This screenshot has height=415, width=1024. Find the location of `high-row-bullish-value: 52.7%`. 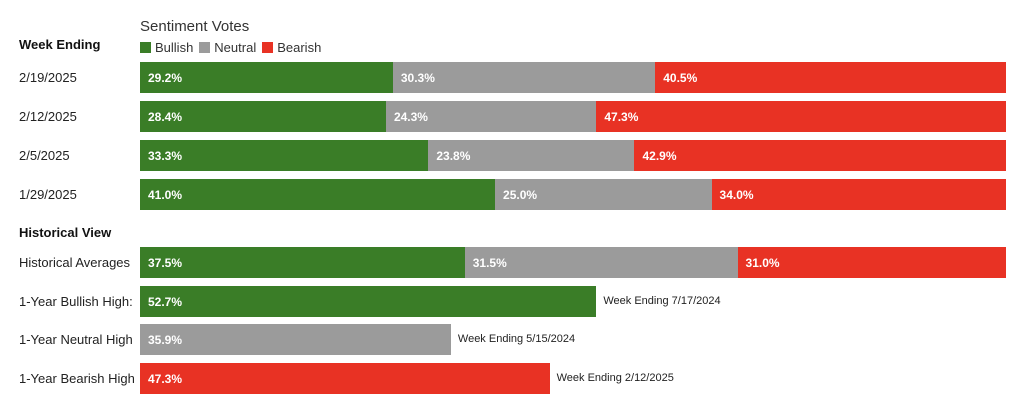

high-row-bullish-value: 52.7% is located at coordinates (165, 301).